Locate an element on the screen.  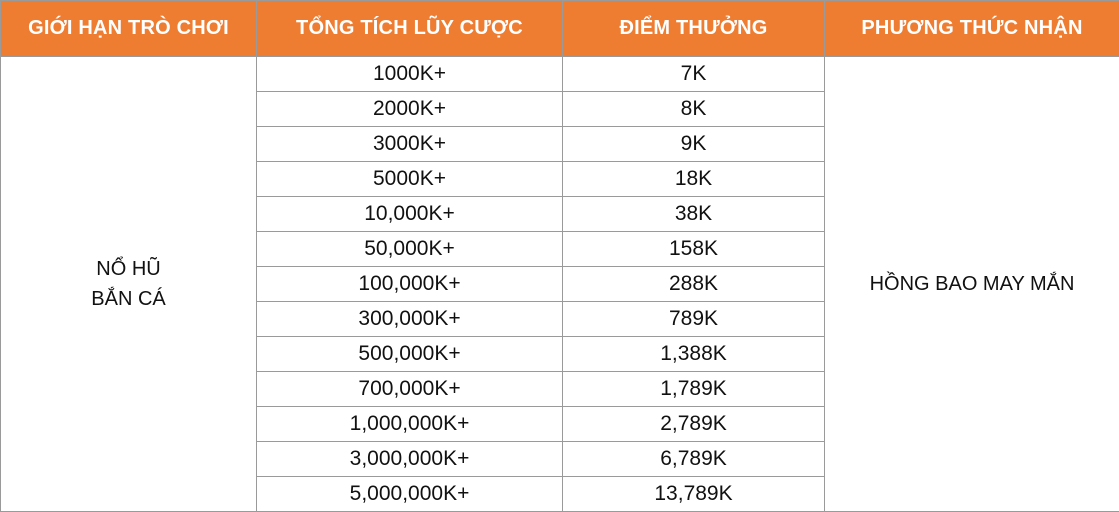
reward-points-cell: 1,789K is located at coordinates (694, 389).